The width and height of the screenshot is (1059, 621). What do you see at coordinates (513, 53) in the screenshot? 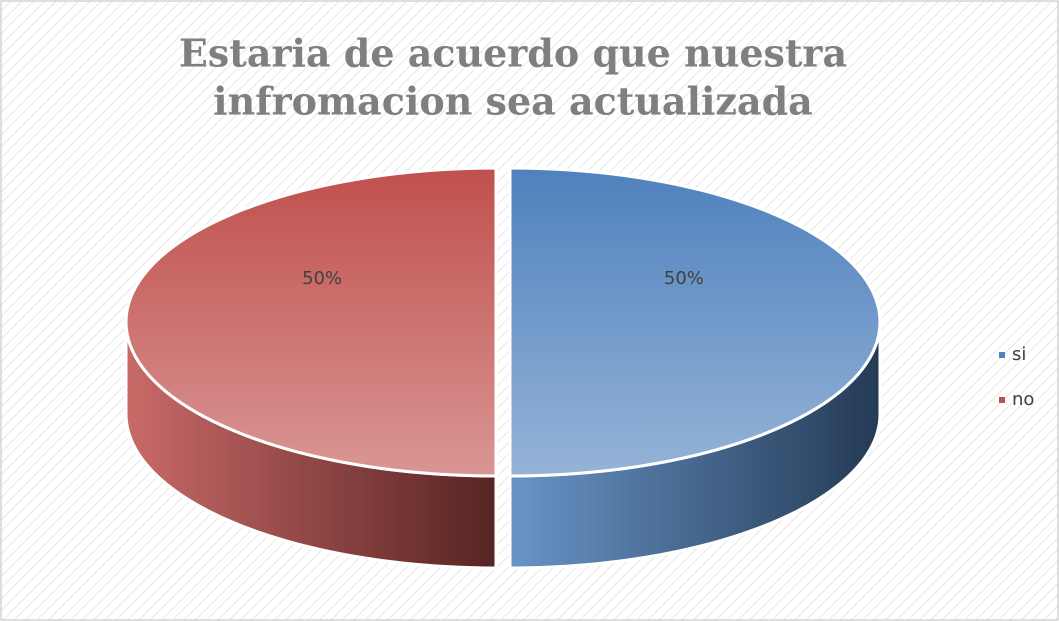
I see `chart-title: Estaria de acuerdo que nuestra` at bounding box center [513, 53].